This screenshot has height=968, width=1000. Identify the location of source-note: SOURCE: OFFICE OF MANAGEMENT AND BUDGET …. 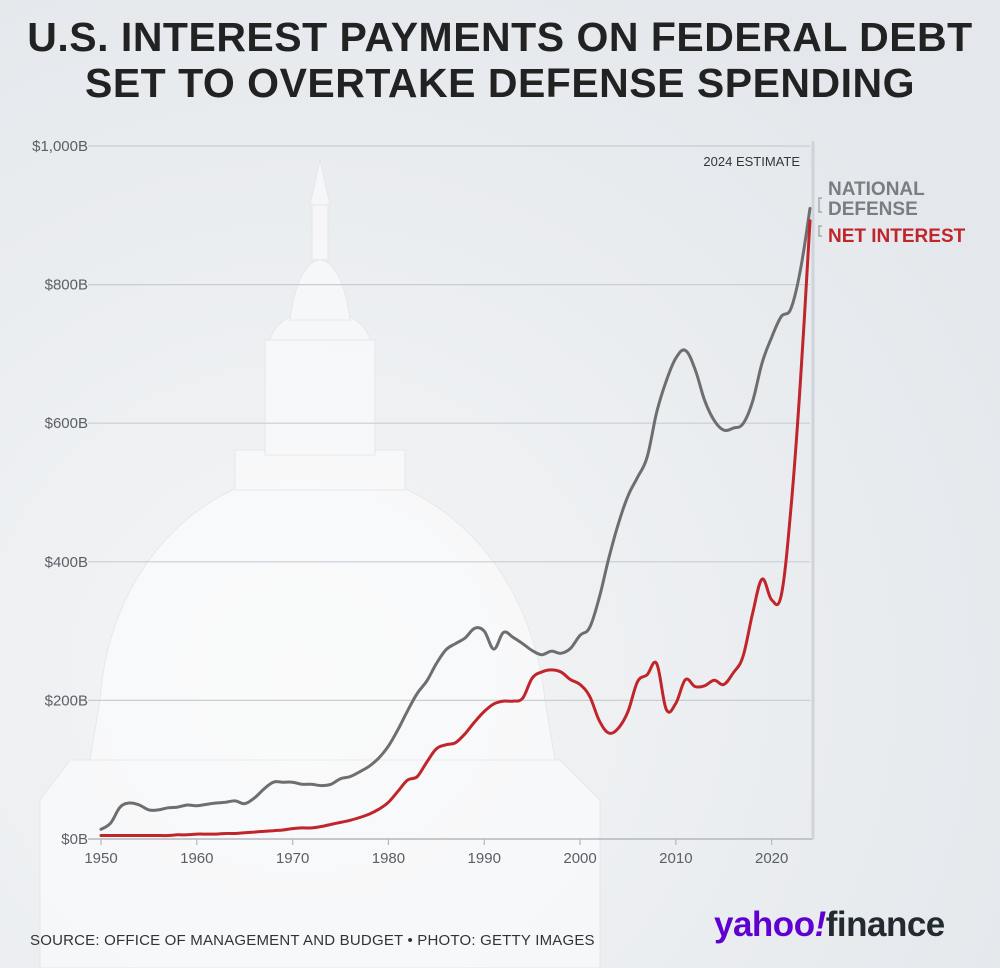
(312, 940).